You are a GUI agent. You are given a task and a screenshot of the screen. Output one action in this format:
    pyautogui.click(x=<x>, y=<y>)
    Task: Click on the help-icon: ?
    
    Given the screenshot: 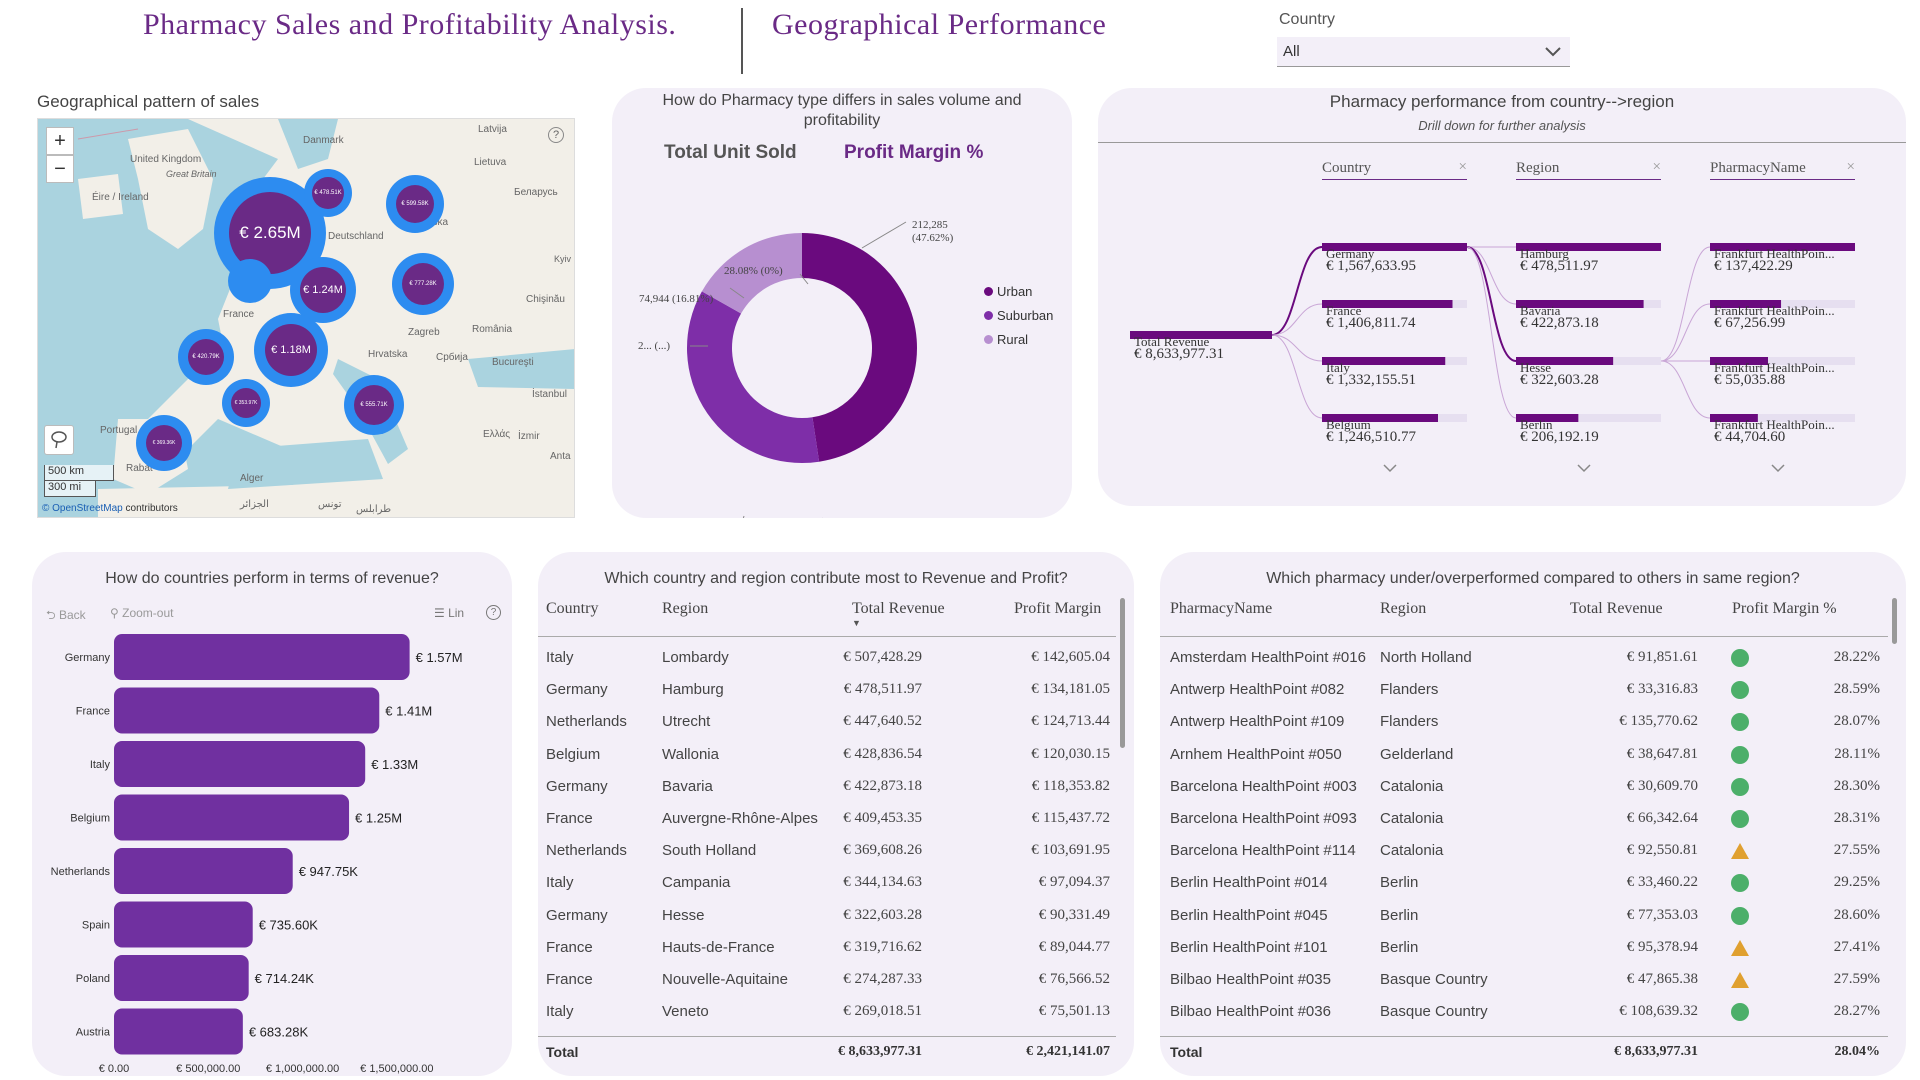 What is the action you would take?
    pyautogui.click(x=493, y=612)
    